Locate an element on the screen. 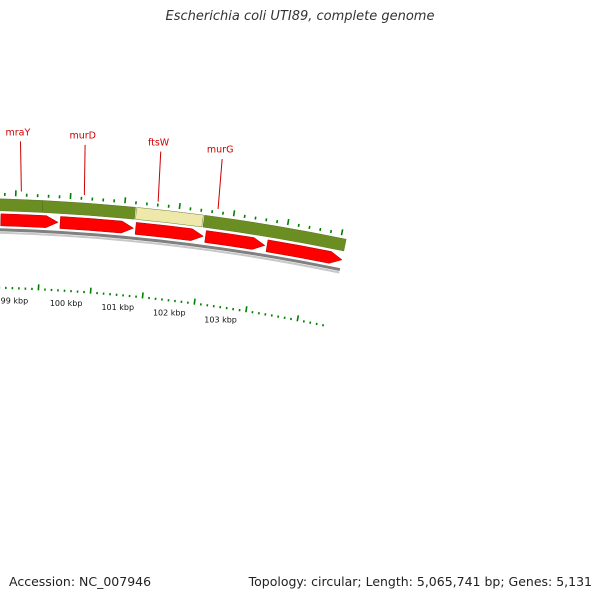  scale-label: 103 kbp is located at coordinates (220, 319).